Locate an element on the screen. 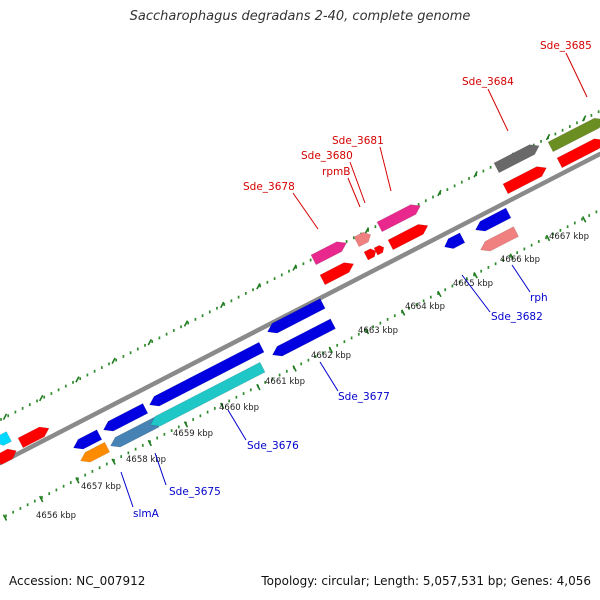 Image resolution: width=600 pixels, height=600 pixels. gene-label-sde_3676: Sde_3676 is located at coordinates (273, 446).